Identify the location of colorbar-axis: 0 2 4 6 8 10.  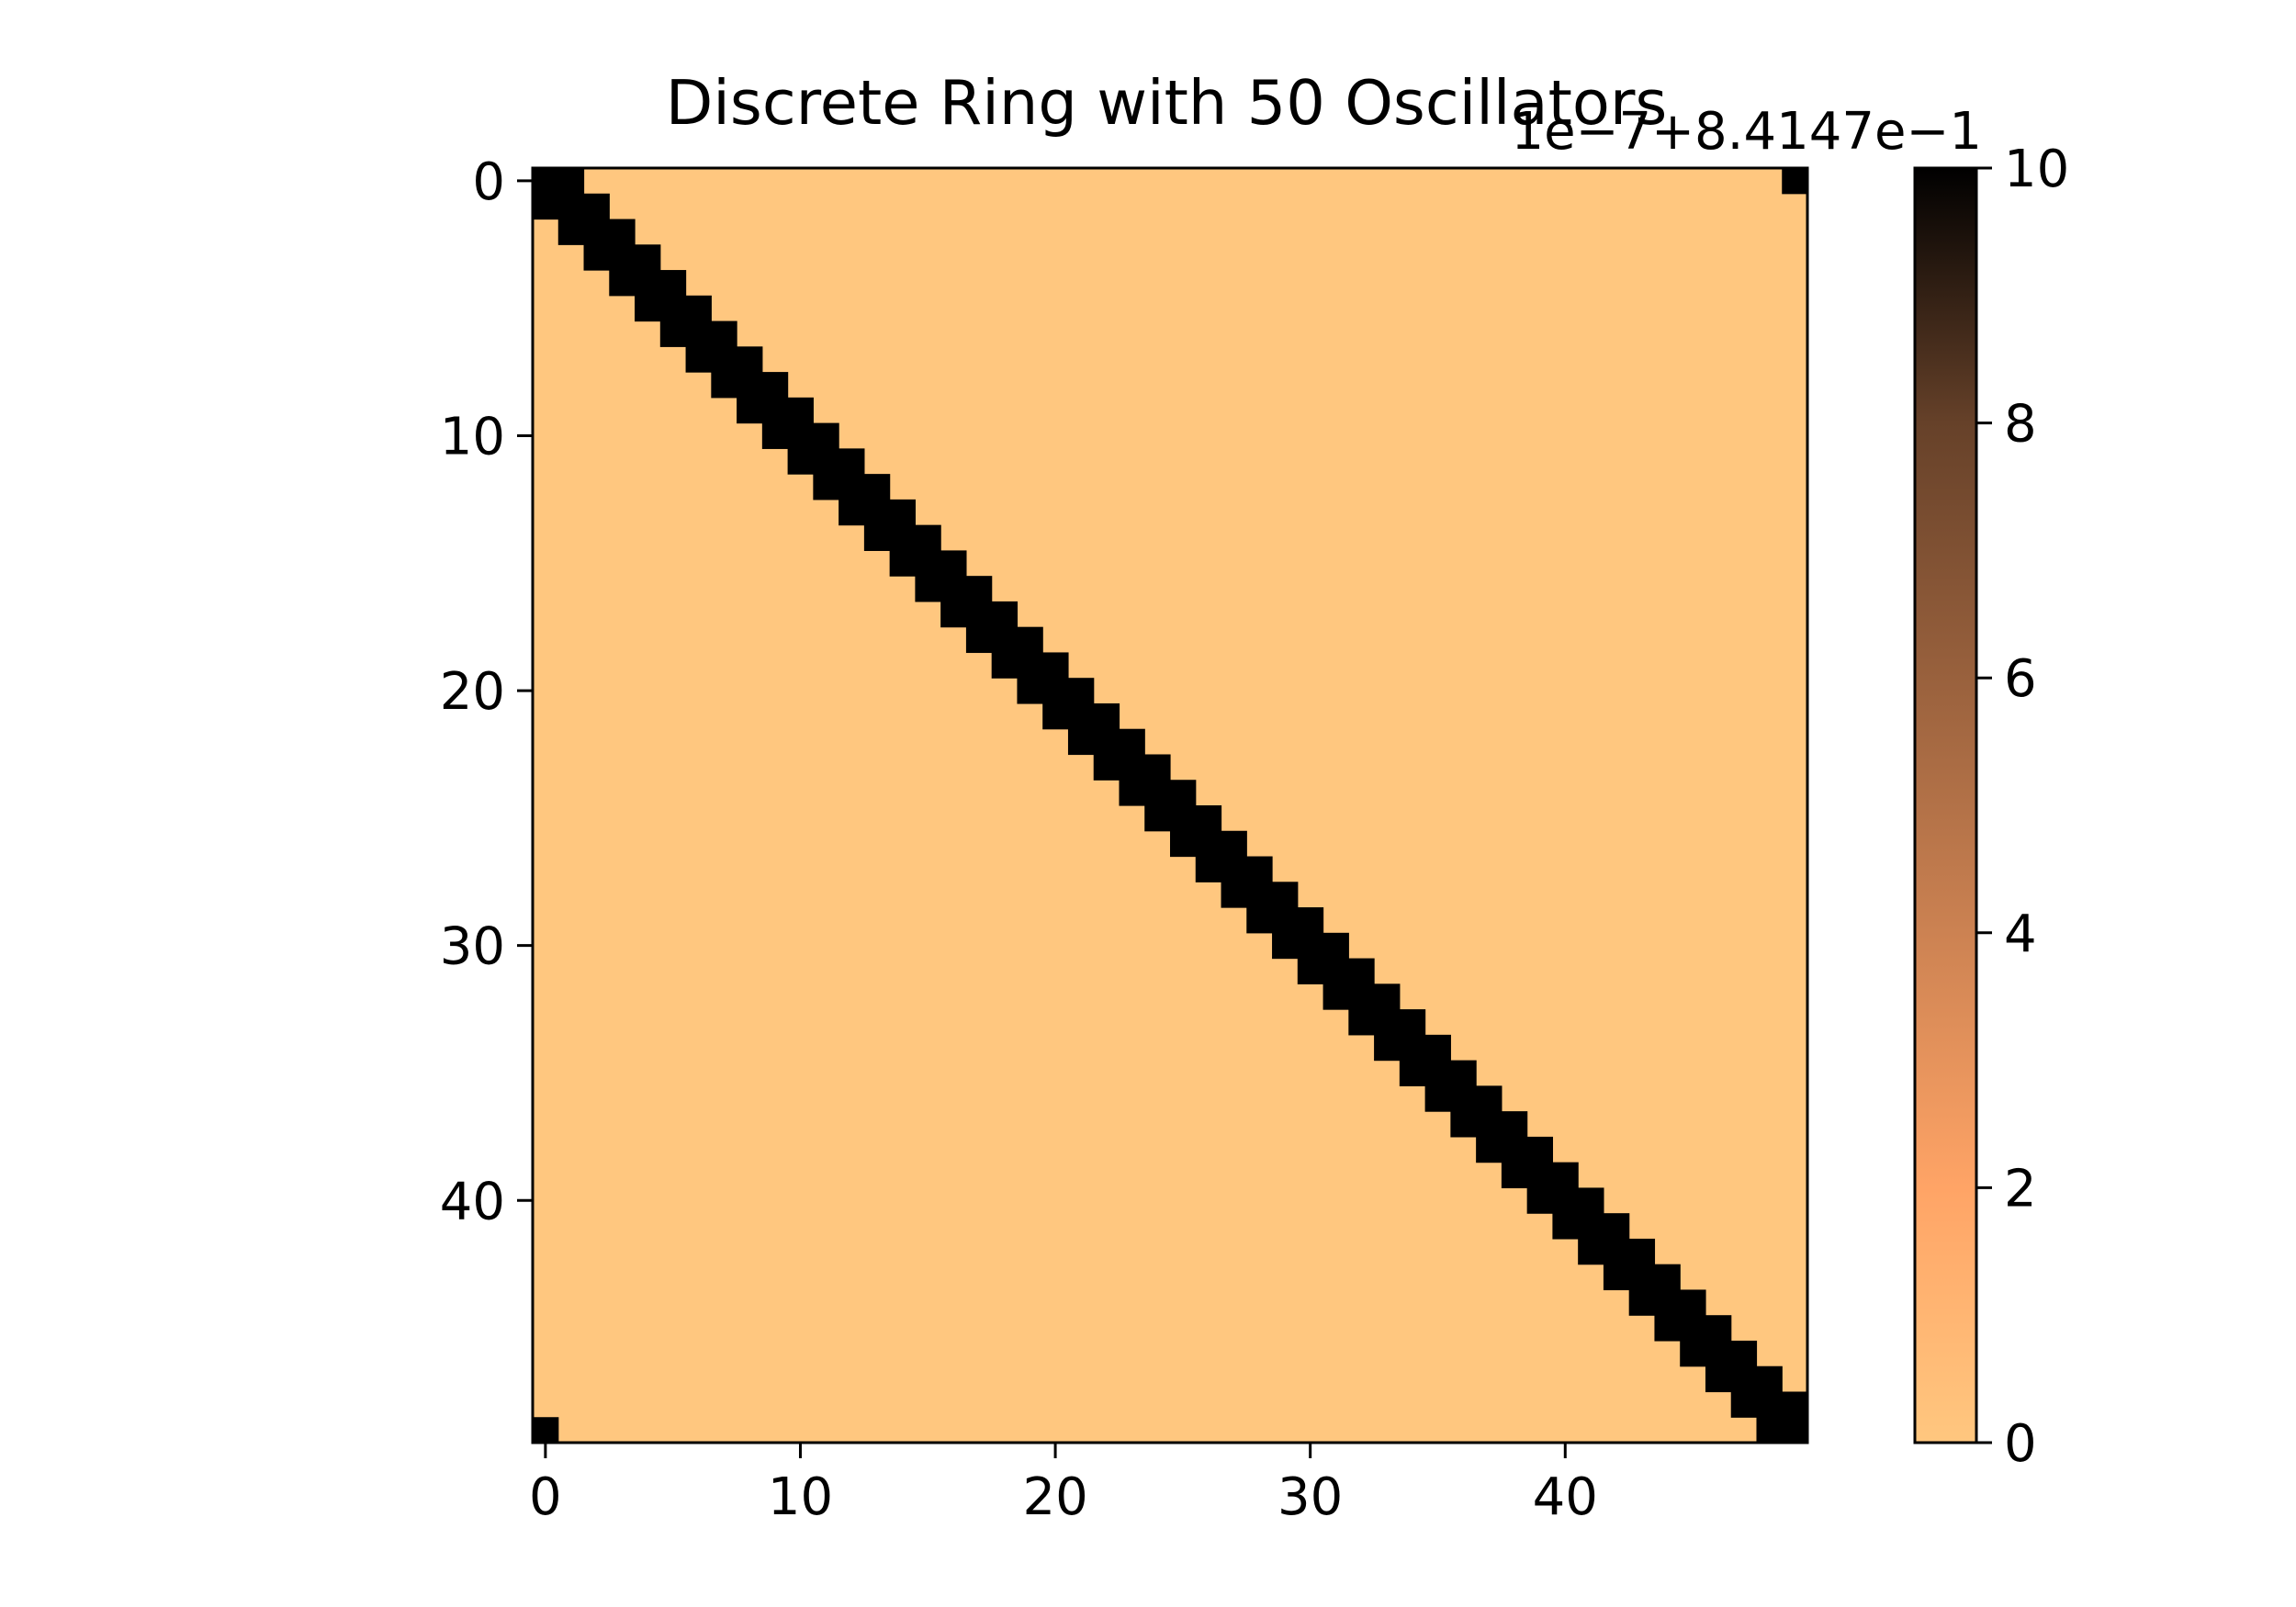
(2022, 807).